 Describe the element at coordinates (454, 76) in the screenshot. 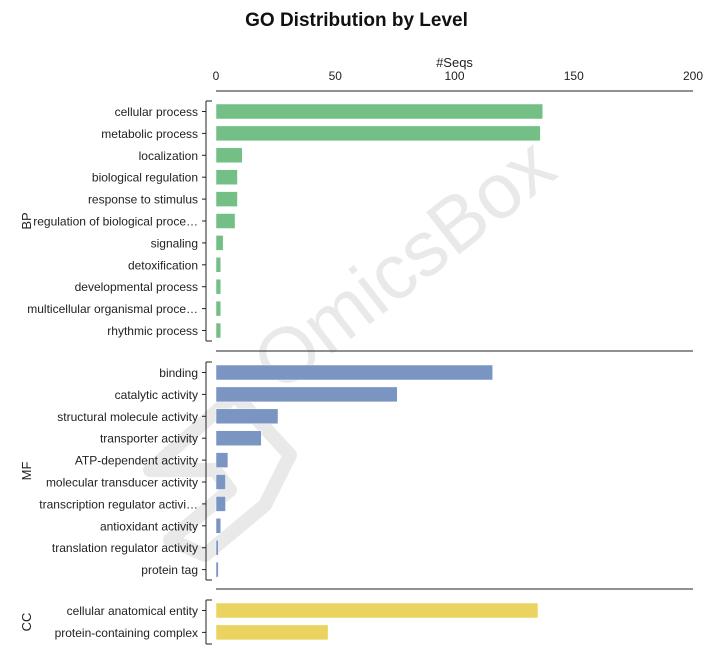

I see `x-tick-label: 100` at that location.